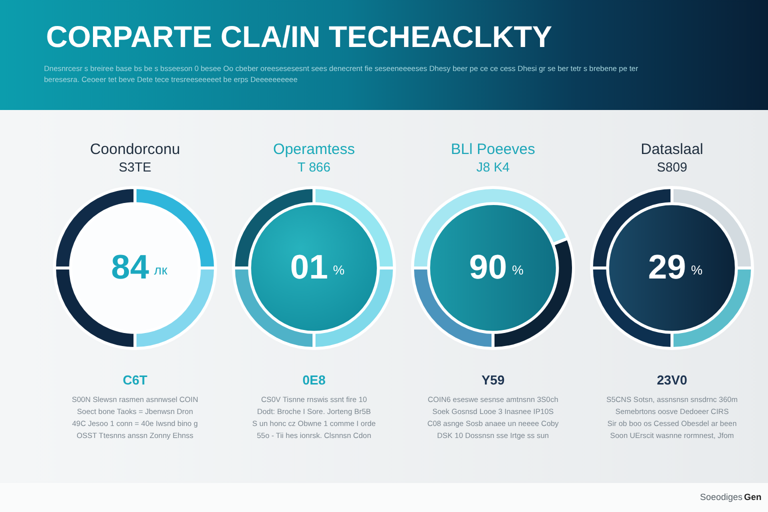 The width and height of the screenshot is (768, 512). Describe the element at coordinates (493, 167) in the screenshot. I see `chart-subtitle: J8 K4` at that location.